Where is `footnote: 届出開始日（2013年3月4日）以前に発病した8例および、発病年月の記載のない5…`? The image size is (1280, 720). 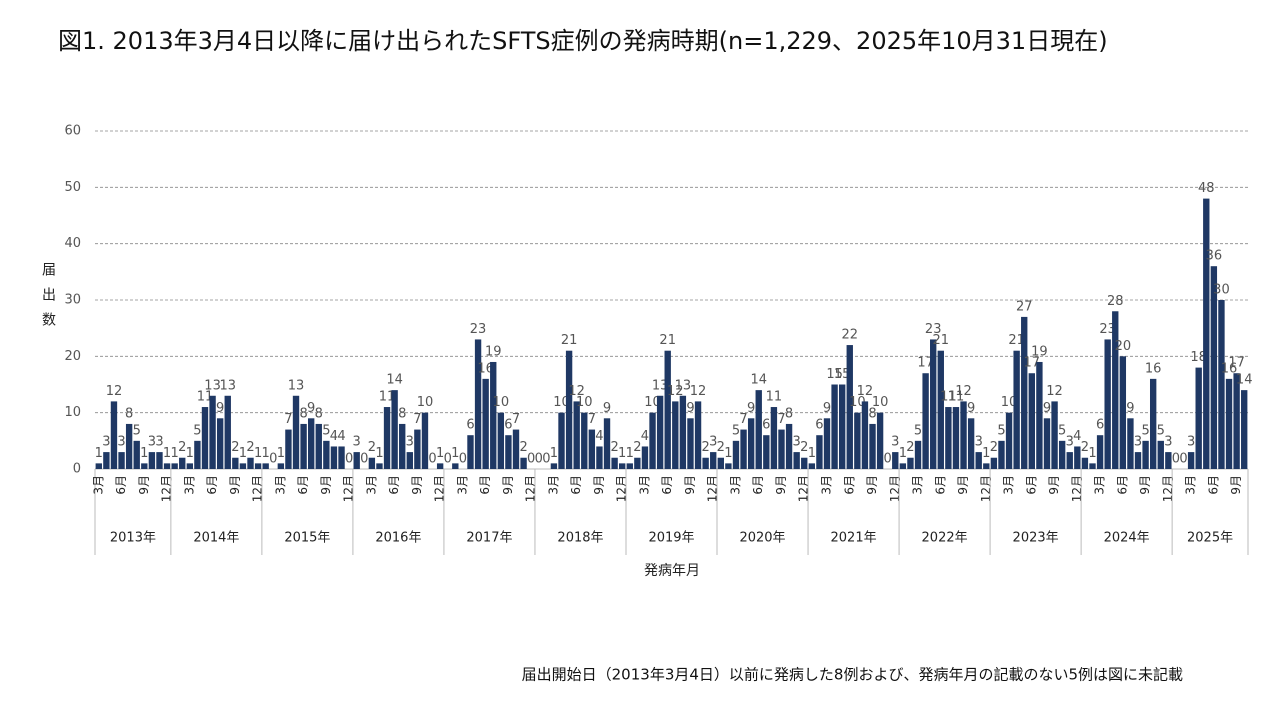 footnote: 届出開始日（2013年3月4日）以前に発病した8例および、発病年月の記載のない5… is located at coordinates (852, 675).